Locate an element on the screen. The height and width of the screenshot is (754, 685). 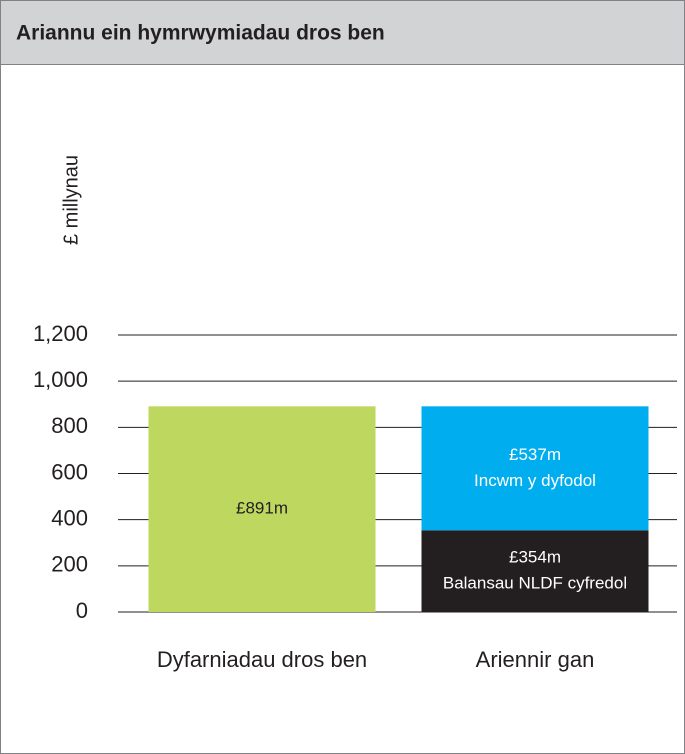
y-tick-label: 0 is located at coordinates (82, 610).